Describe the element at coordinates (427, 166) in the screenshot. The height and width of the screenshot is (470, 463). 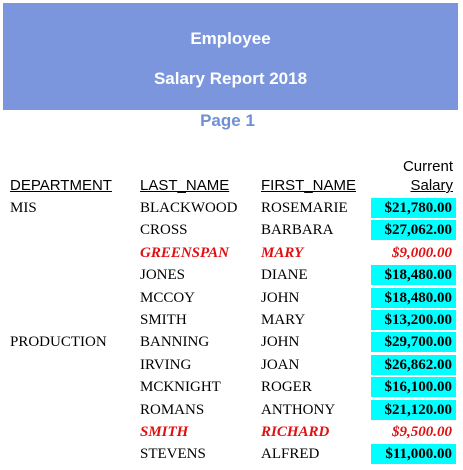
I see `column-header: Current` at that location.